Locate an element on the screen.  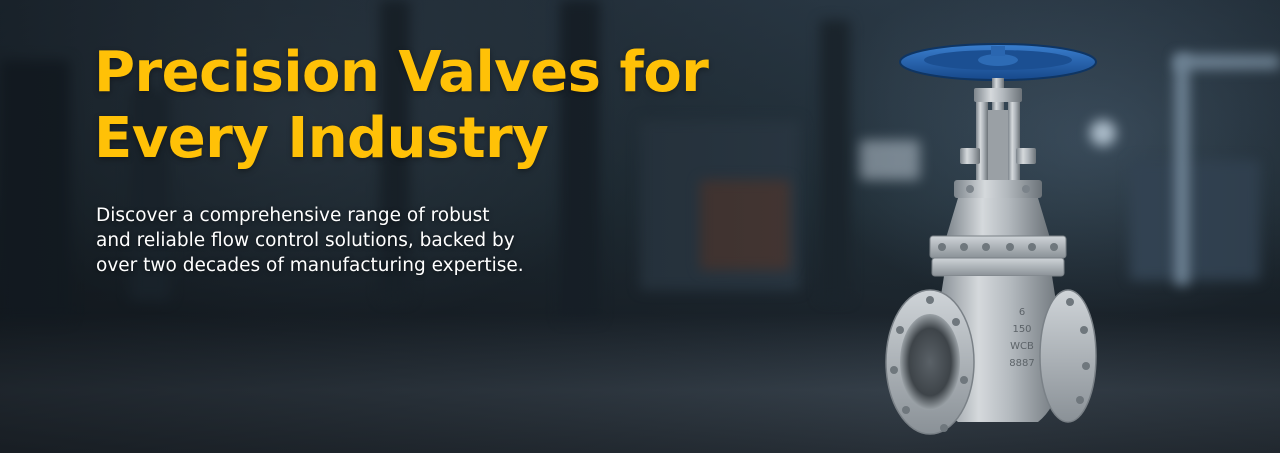
subtext-line-1: Discover a comprehensive range of robust is located at coordinates (293, 215).